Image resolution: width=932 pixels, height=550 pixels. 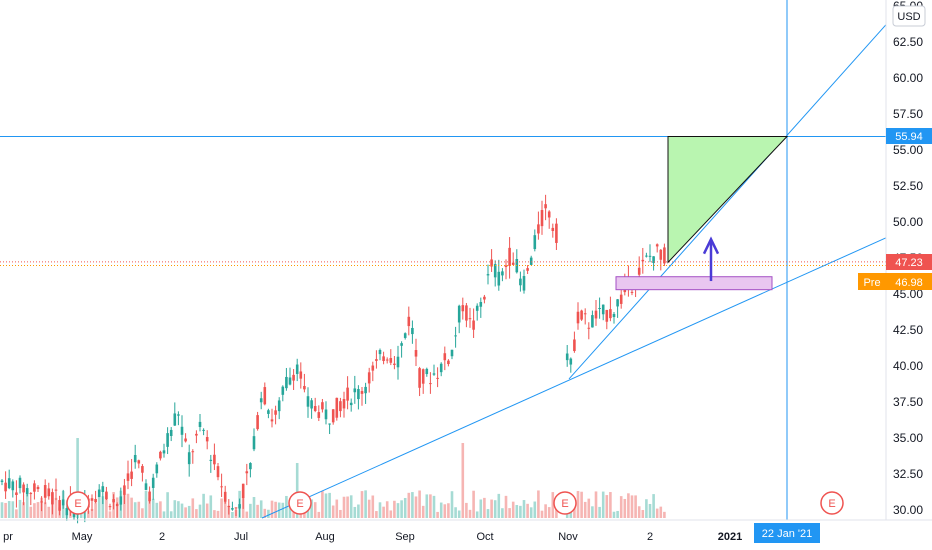 I want to click on price-tick-label: 42.50, so click(x=908, y=330).